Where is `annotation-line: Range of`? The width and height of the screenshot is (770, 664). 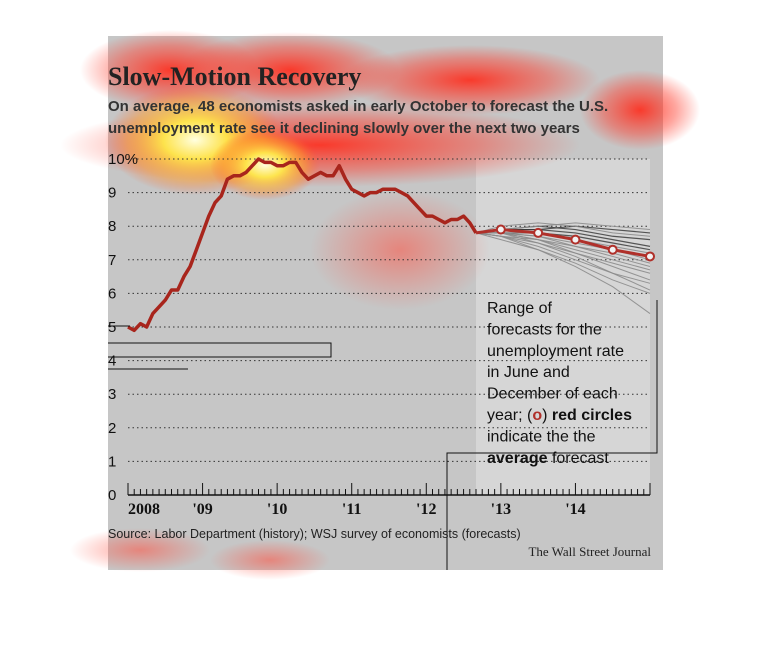 annotation-line: Range of is located at coordinates (519, 308).